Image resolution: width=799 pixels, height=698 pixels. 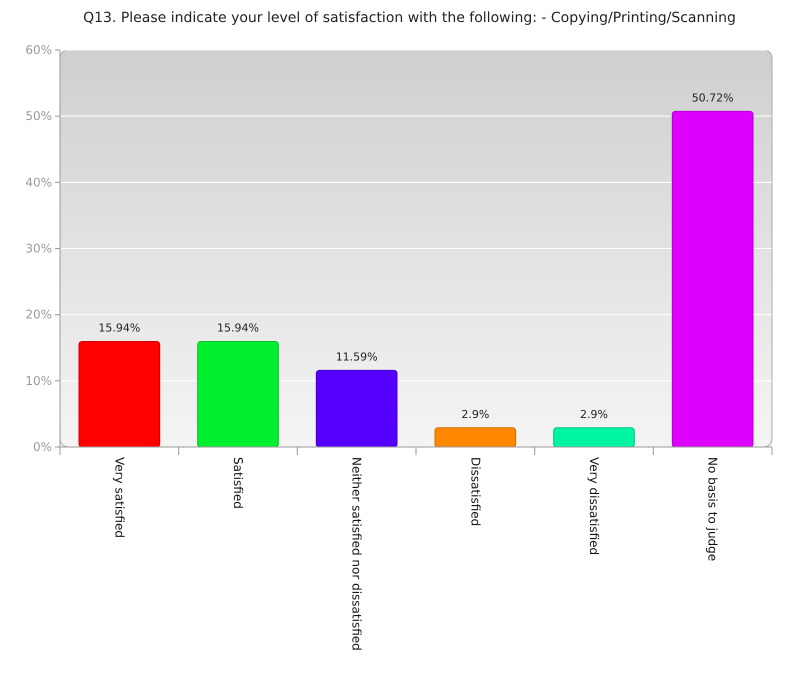 What do you see at coordinates (238, 483) in the screenshot?
I see `x-tick-label: Satisfied` at bounding box center [238, 483].